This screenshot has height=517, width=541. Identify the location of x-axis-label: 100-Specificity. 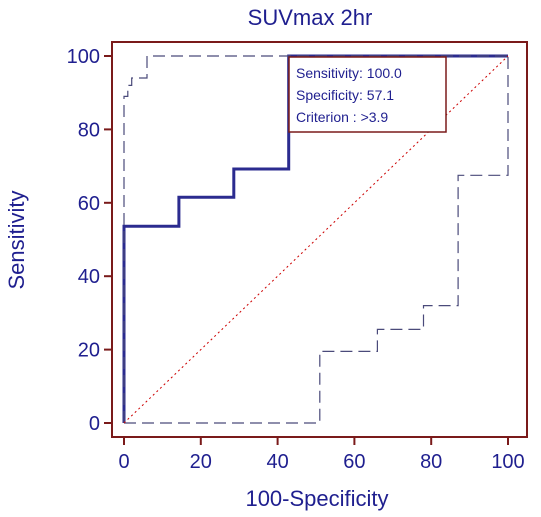
(316, 498).